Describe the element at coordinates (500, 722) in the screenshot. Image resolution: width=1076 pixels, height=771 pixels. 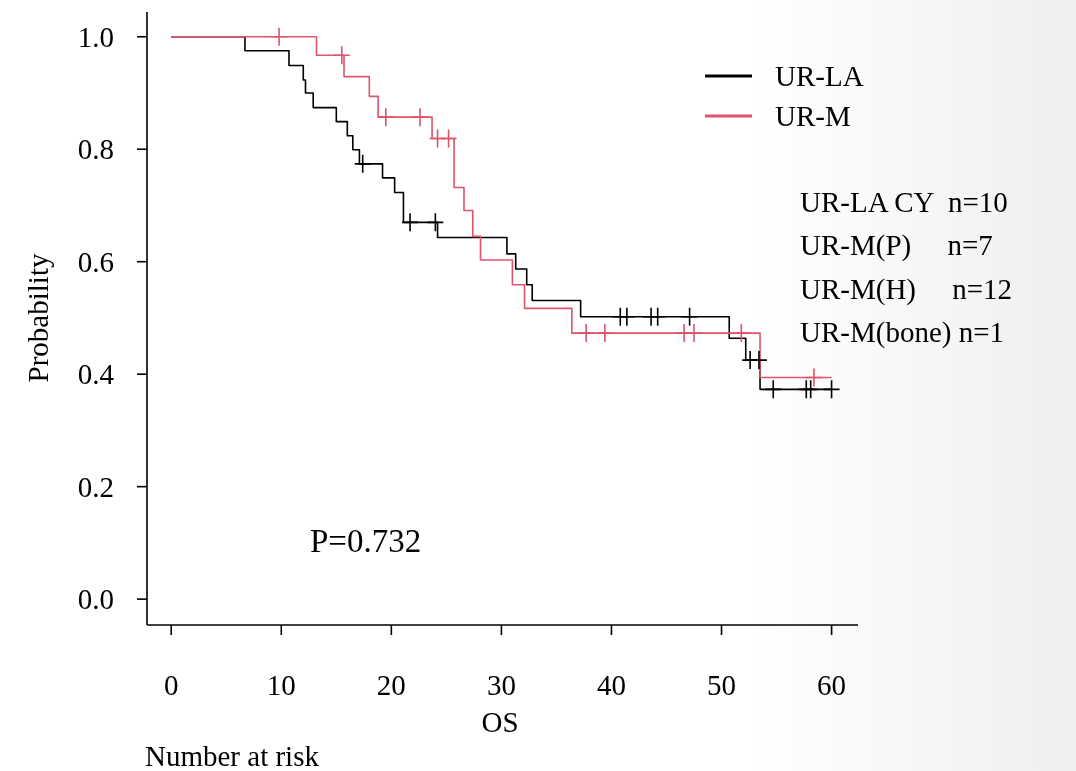
I see `x-axis-title: OS` at that location.